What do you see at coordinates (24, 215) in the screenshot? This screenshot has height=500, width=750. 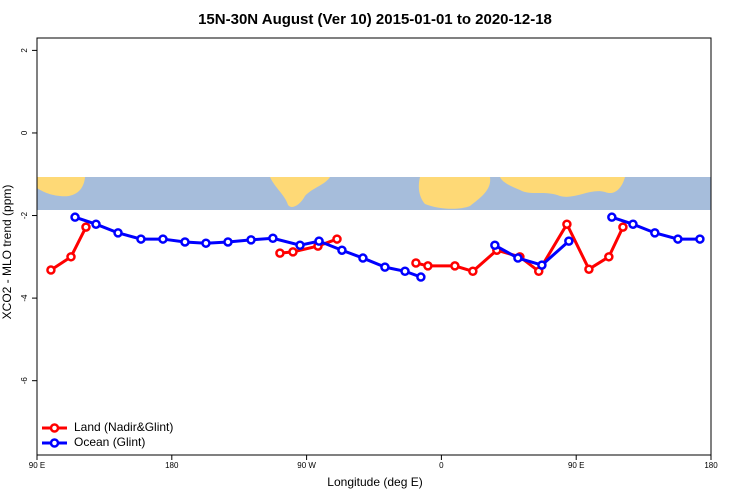 I see `y-tick-label: -2` at bounding box center [24, 215].